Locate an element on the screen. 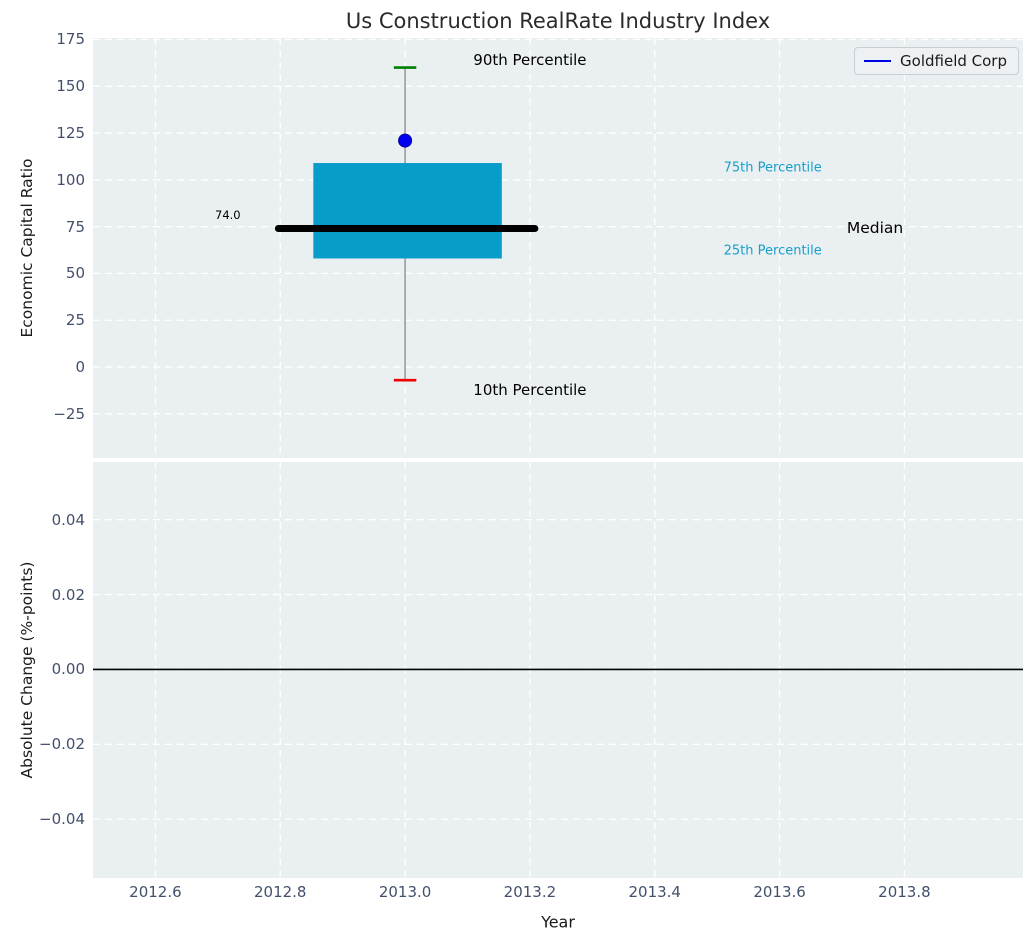 The height and width of the screenshot is (942, 1034). chart-title: Us Construction RealRate Industry Index is located at coordinates (558, 21).